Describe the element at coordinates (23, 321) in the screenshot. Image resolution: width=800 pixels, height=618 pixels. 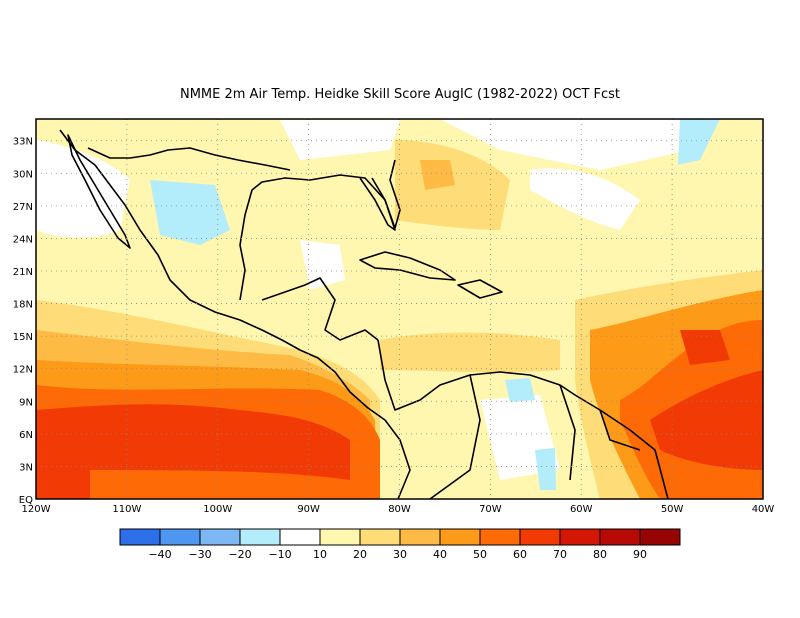
I see `lat-tick-labels: 33N 30N 27N 24N 21N 18N 15N 12N 9N 6N 3N EQ` at that location.